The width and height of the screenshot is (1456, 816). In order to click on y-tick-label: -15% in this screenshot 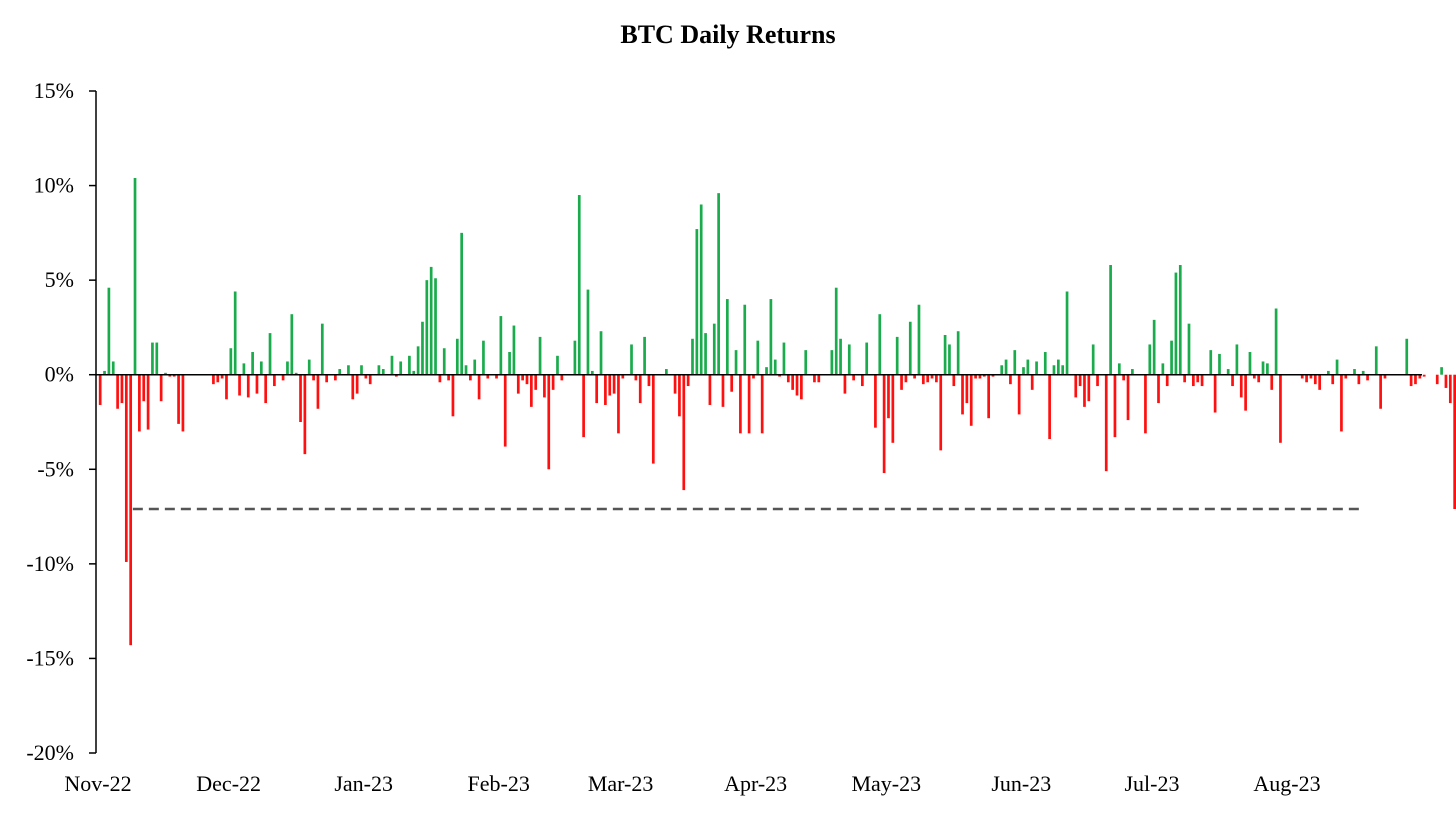, I will do `click(50, 657)`.